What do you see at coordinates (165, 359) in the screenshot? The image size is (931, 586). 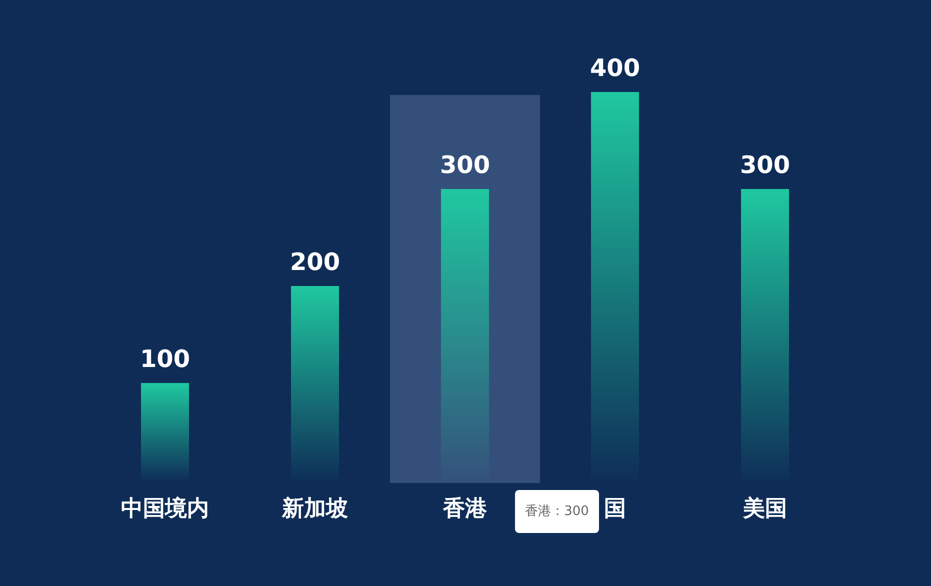 I see `data-label: 100` at bounding box center [165, 359].